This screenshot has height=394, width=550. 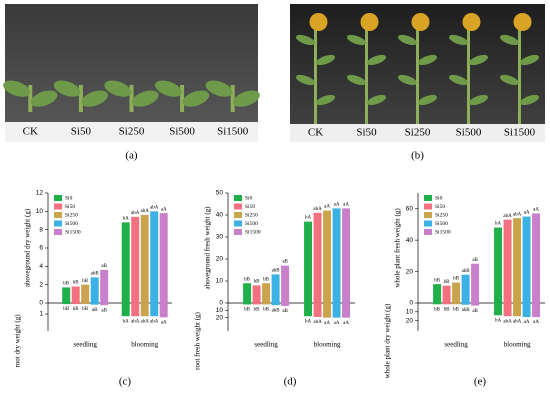 What do you see at coordinates (417, 133) in the screenshot?
I see `photo-b-strip` at bounding box center [417, 133].